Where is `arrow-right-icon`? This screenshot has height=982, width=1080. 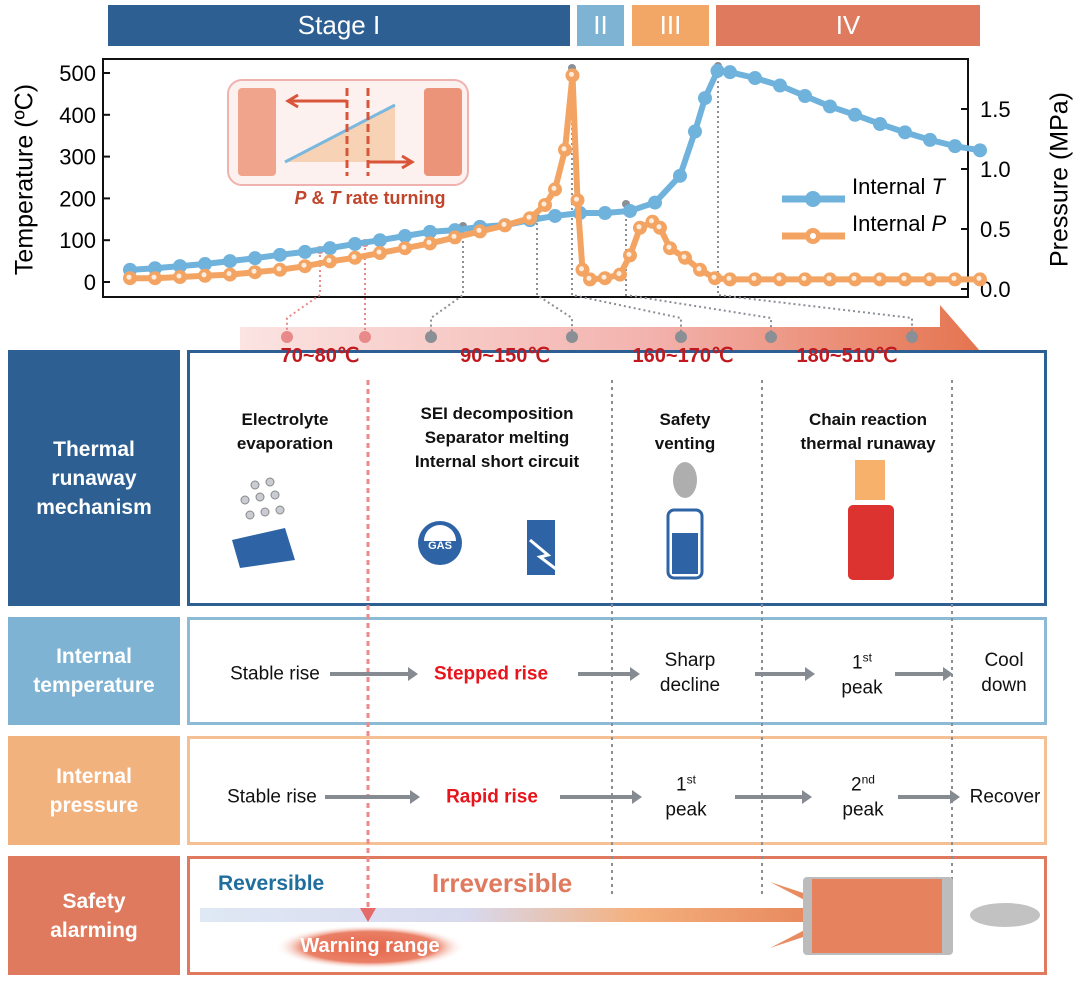
arrow-right-icon is located at coordinates (391, 162).